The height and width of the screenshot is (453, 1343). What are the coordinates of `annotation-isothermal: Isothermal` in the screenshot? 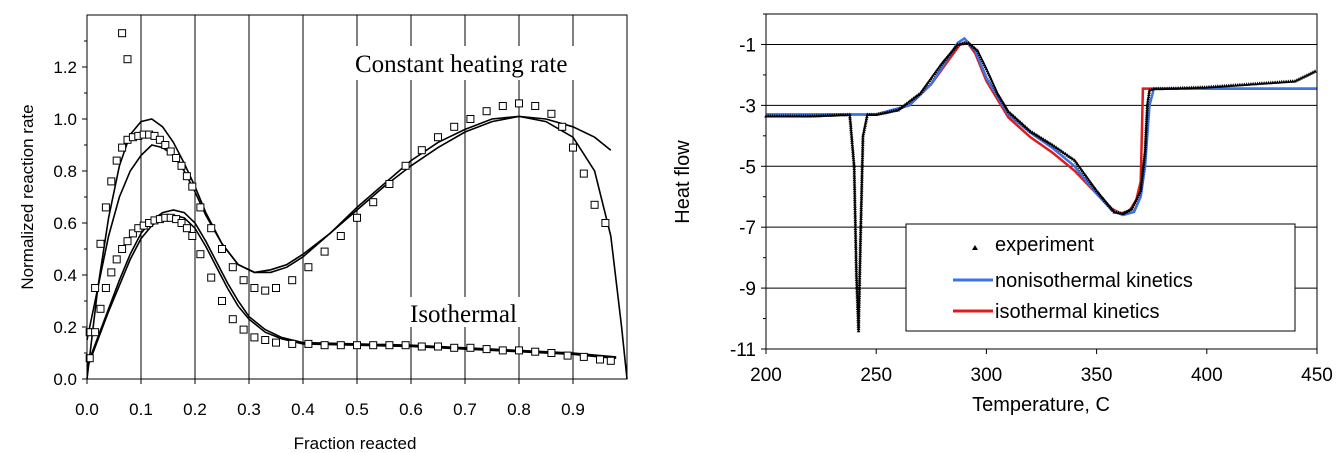 It's located at (463, 314).